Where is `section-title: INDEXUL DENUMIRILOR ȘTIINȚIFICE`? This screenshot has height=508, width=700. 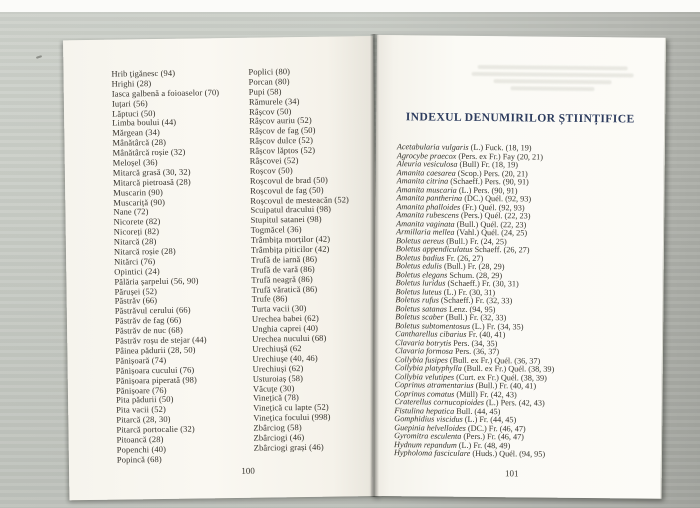 section-title: INDEXUL DENUMIRILOR ȘTIINȚIFICE is located at coordinates (520, 118).